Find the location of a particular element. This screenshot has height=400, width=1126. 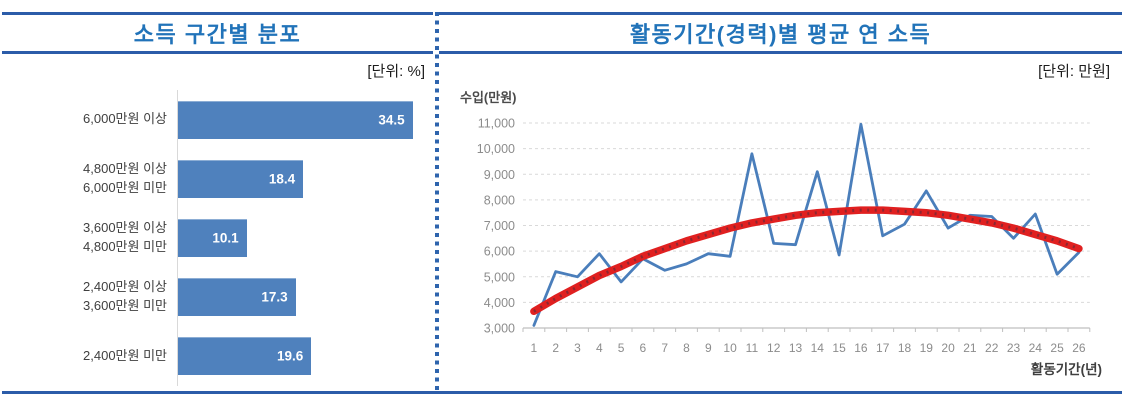

x-tick-label: 15 is located at coordinates (839, 348).